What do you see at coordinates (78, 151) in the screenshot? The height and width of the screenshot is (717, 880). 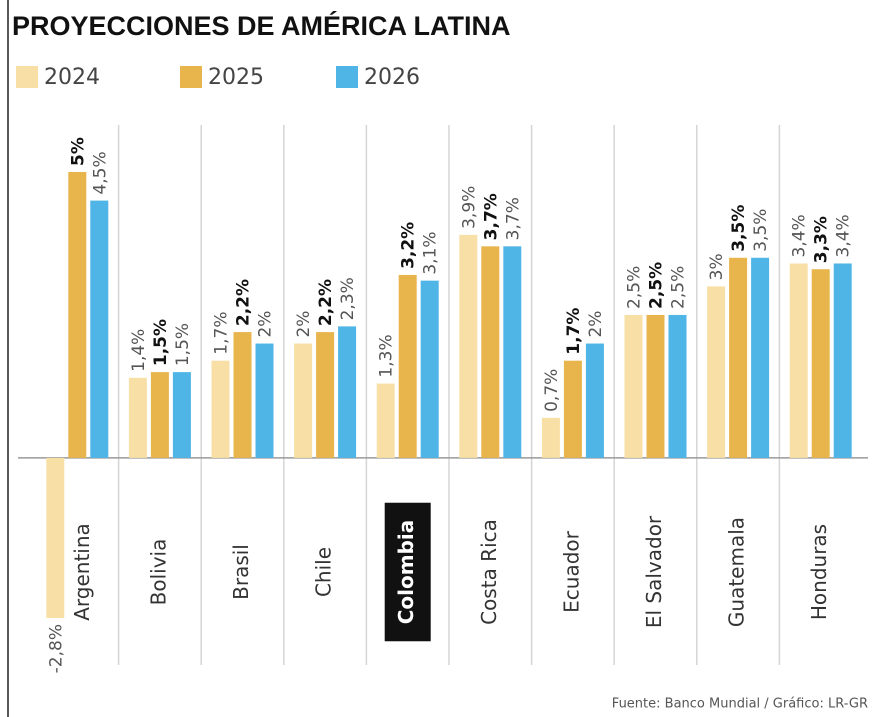 I see `value-label: 5%` at bounding box center [78, 151].